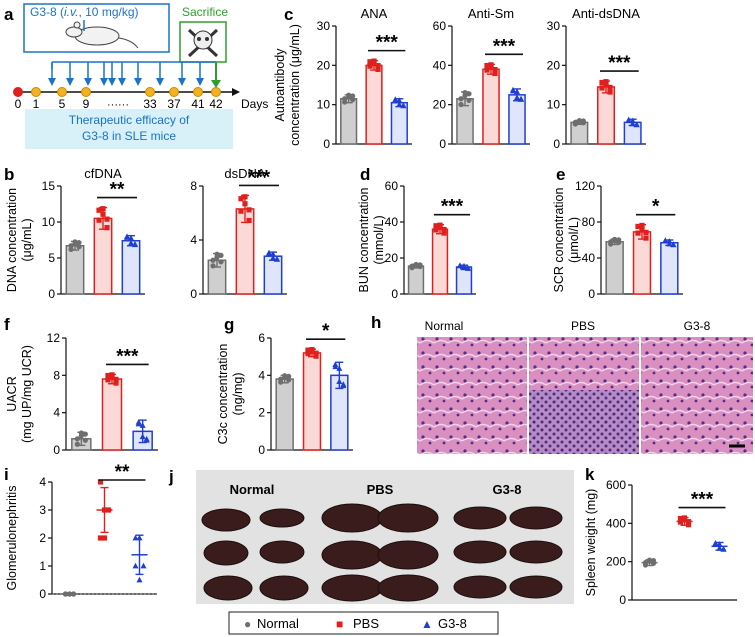 Image resolution: width=755 pixels, height=637 pixels. I want to click on y-axis-label: SCR concentration, so click(559, 239).